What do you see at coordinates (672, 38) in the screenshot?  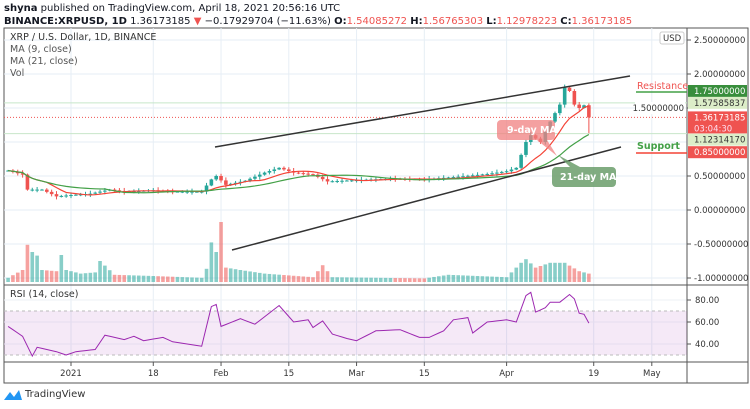 I see `currency-badge` at bounding box center [672, 38].